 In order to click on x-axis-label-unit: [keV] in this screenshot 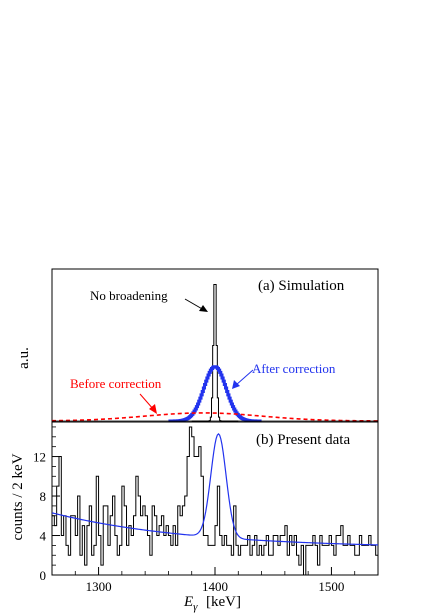, I will do `click(223, 602)`.